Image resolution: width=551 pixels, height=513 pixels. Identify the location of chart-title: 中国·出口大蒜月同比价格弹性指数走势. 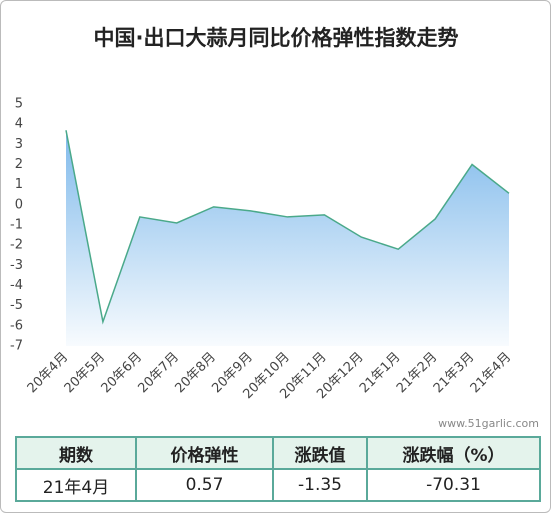
(276, 38).